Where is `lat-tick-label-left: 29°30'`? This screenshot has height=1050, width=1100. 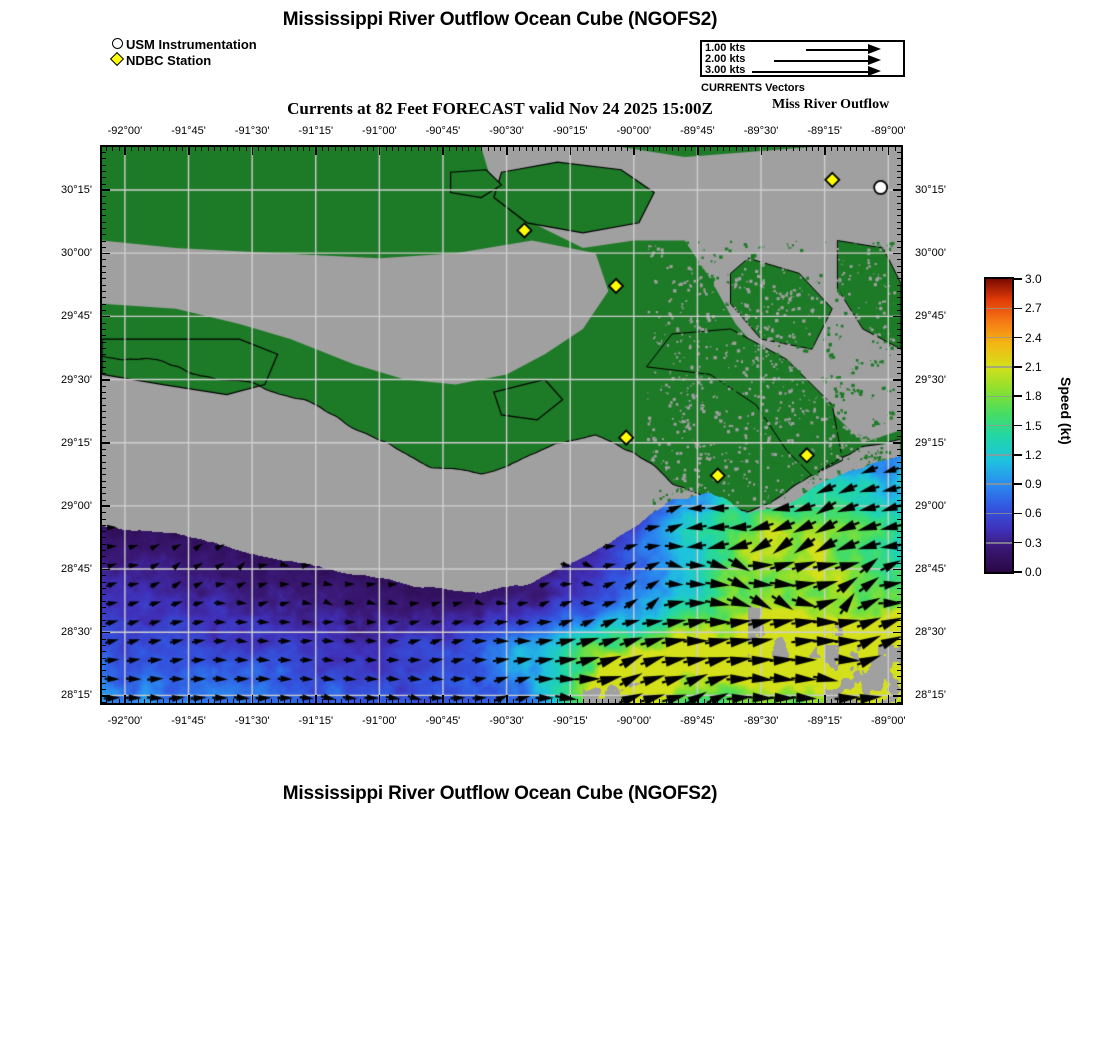 lat-tick-label-left: 29°30' is located at coordinates (76, 379).